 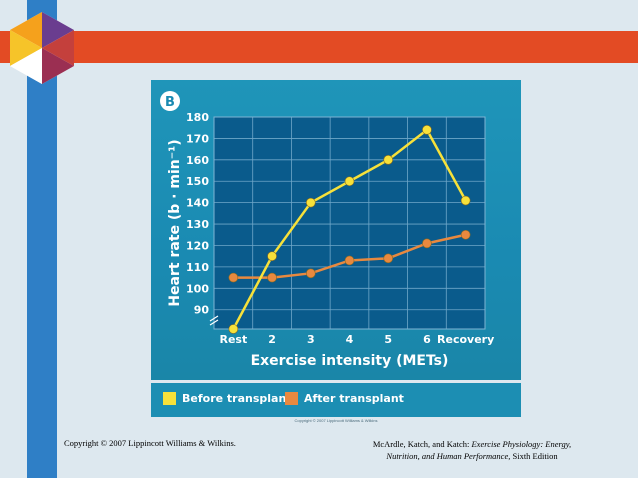 I want to click on y-tick-label: 110, so click(x=197, y=267).